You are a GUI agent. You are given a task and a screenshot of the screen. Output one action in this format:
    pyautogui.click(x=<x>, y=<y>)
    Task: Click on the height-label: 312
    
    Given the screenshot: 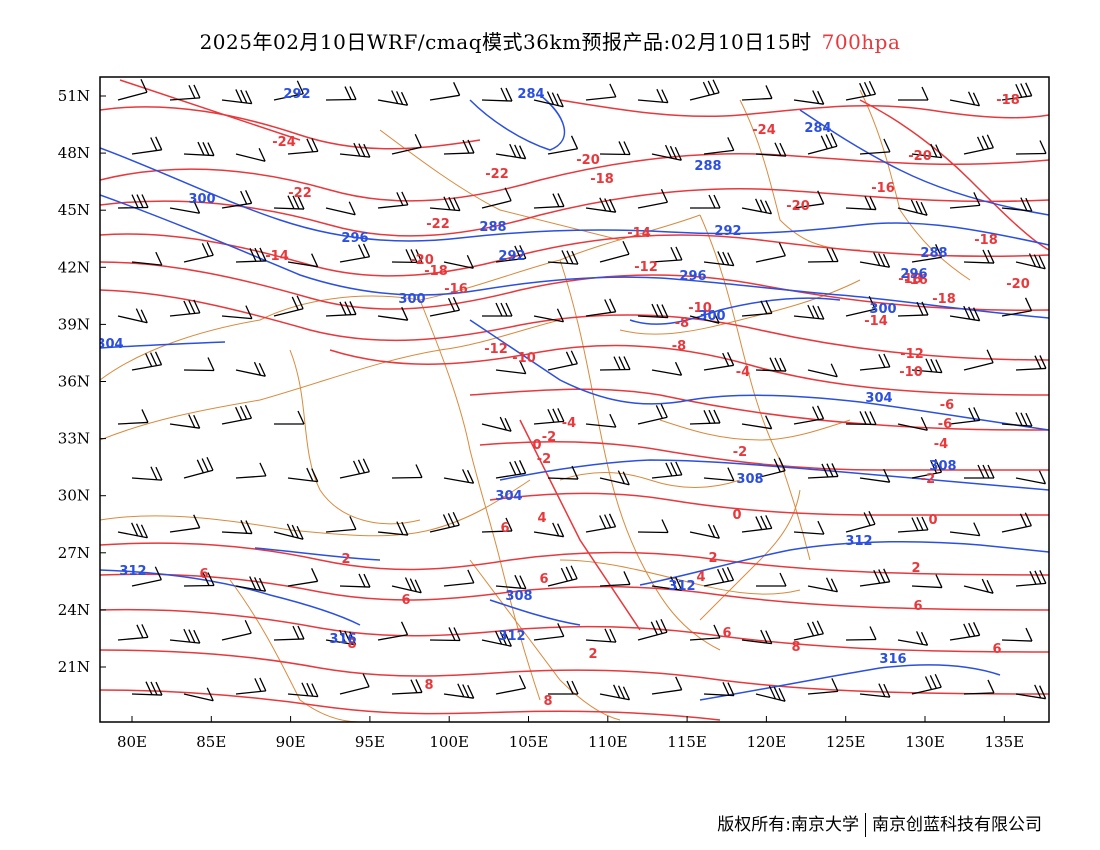 What is the action you would take?
    pyautogui.click(x=858, y=541)
    